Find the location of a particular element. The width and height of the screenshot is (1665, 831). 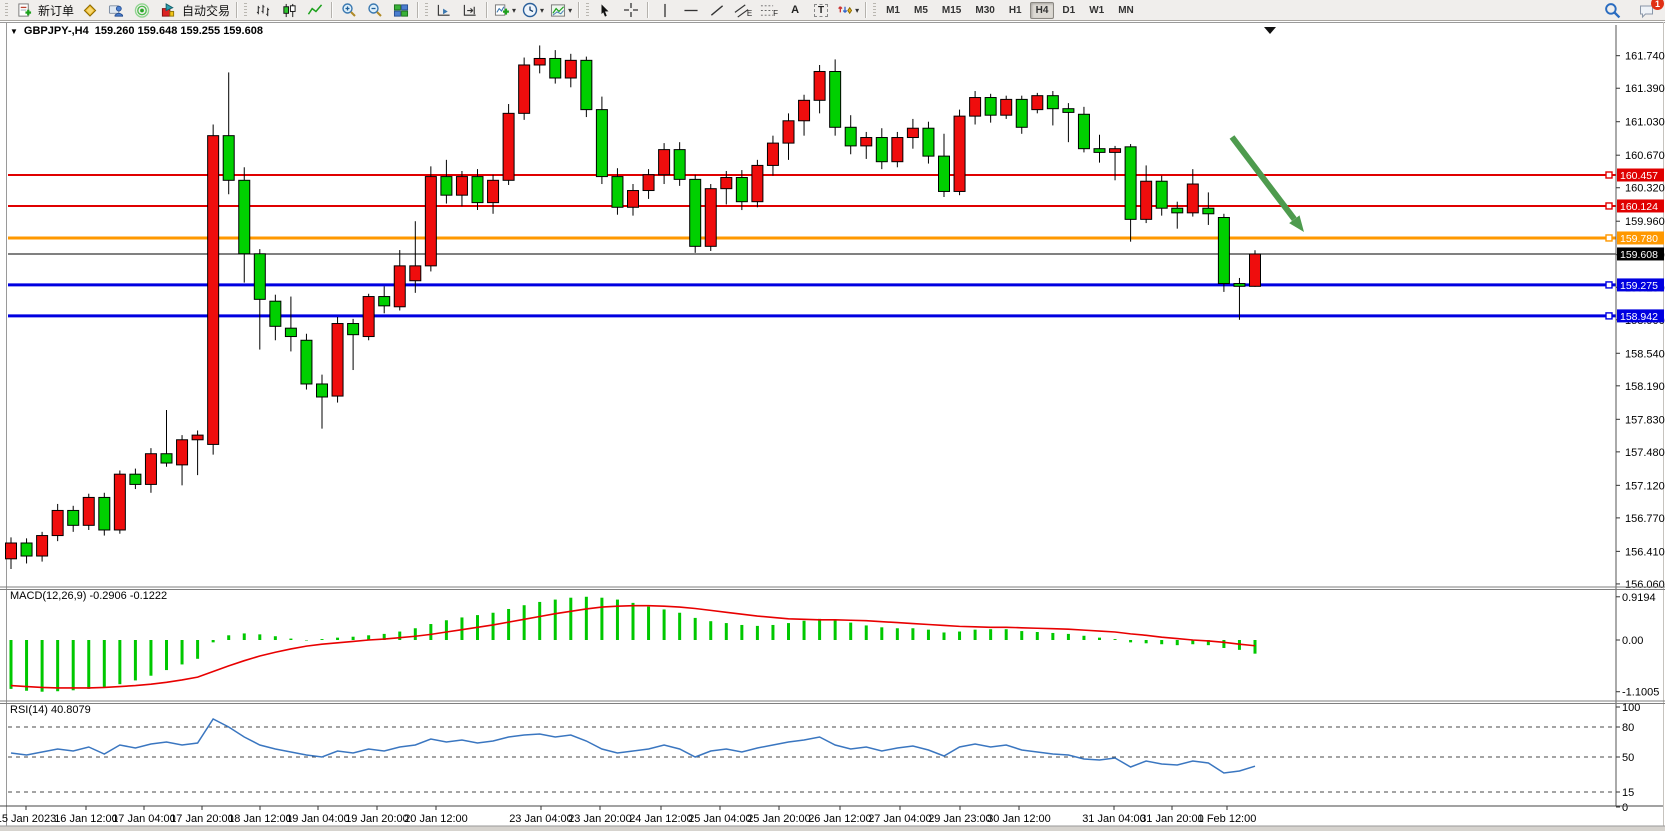

rsi-axis-label: 0 is located at coordinates (1625, 808).